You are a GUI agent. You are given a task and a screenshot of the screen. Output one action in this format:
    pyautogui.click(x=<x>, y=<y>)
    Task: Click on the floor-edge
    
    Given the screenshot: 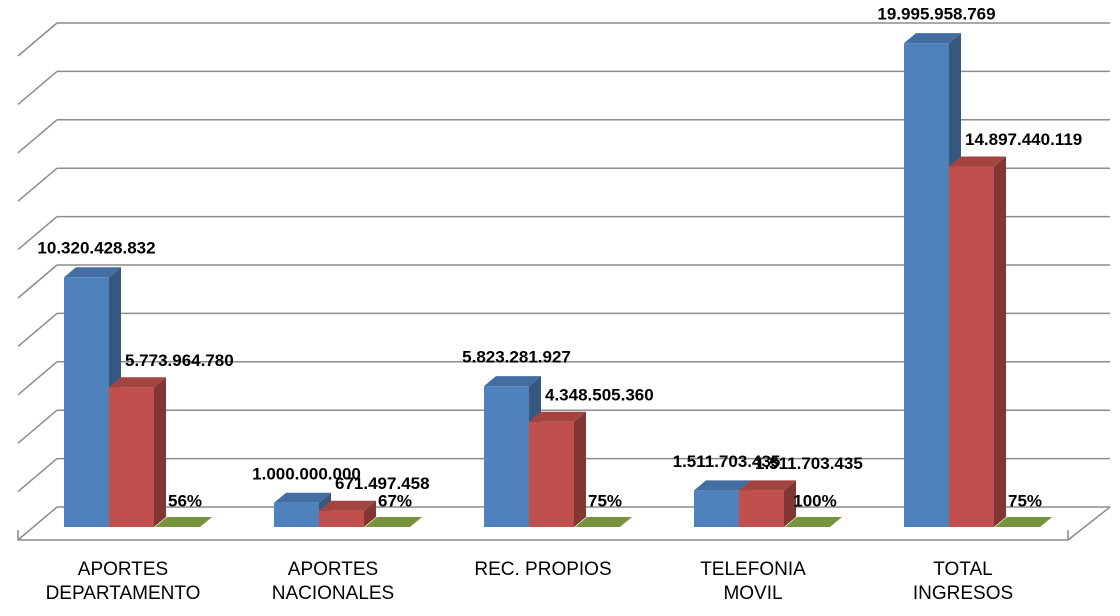 What is the action you would take?
    pyautogui.click(x=543, y=535)
    